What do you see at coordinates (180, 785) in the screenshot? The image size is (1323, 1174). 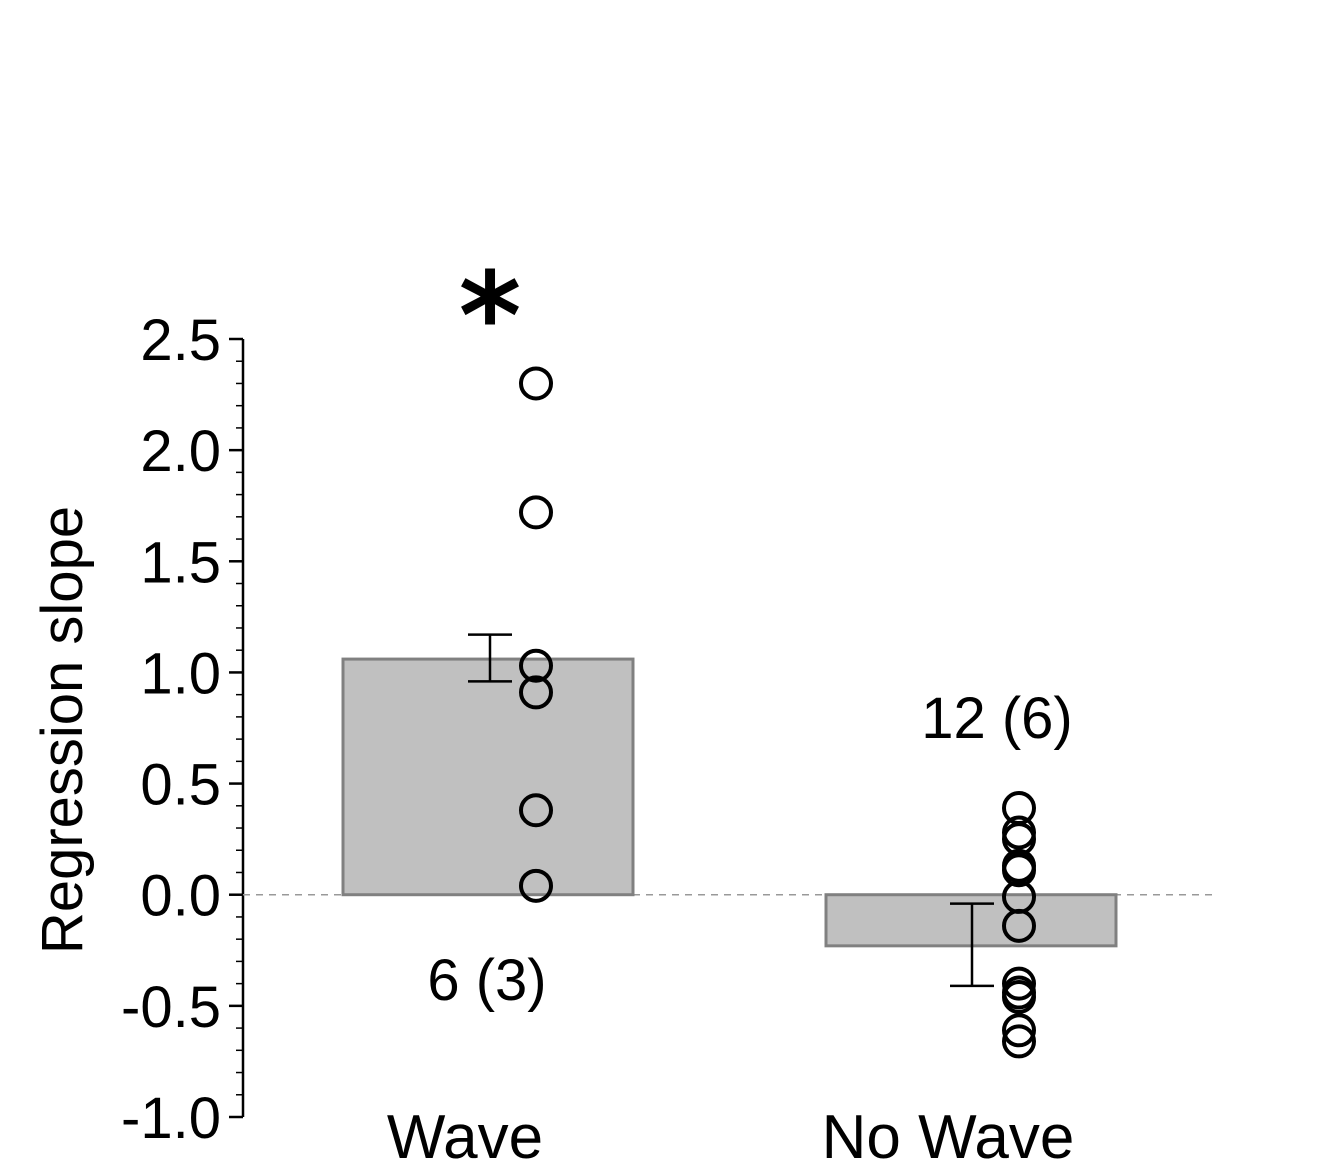 I see `y-tick-label: 0.5` at bounding box center [180, 785].